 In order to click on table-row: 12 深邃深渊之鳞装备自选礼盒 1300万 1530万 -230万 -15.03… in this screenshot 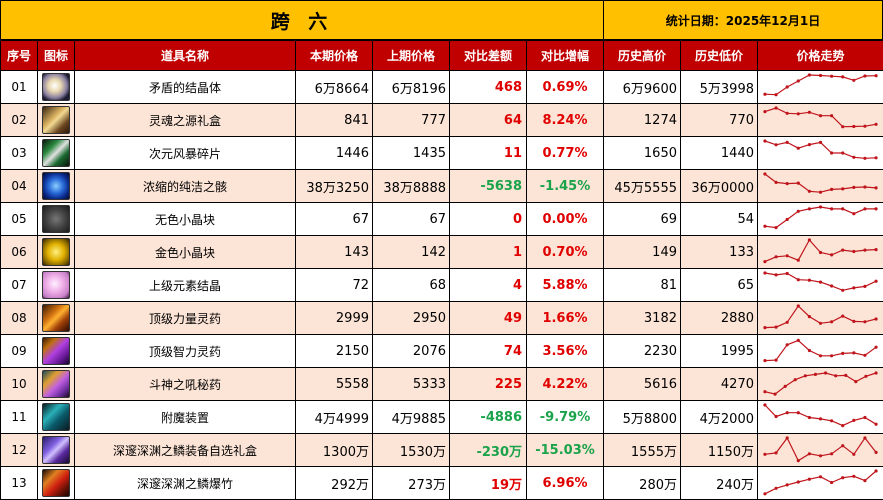, I will do `click(441, 450)`.